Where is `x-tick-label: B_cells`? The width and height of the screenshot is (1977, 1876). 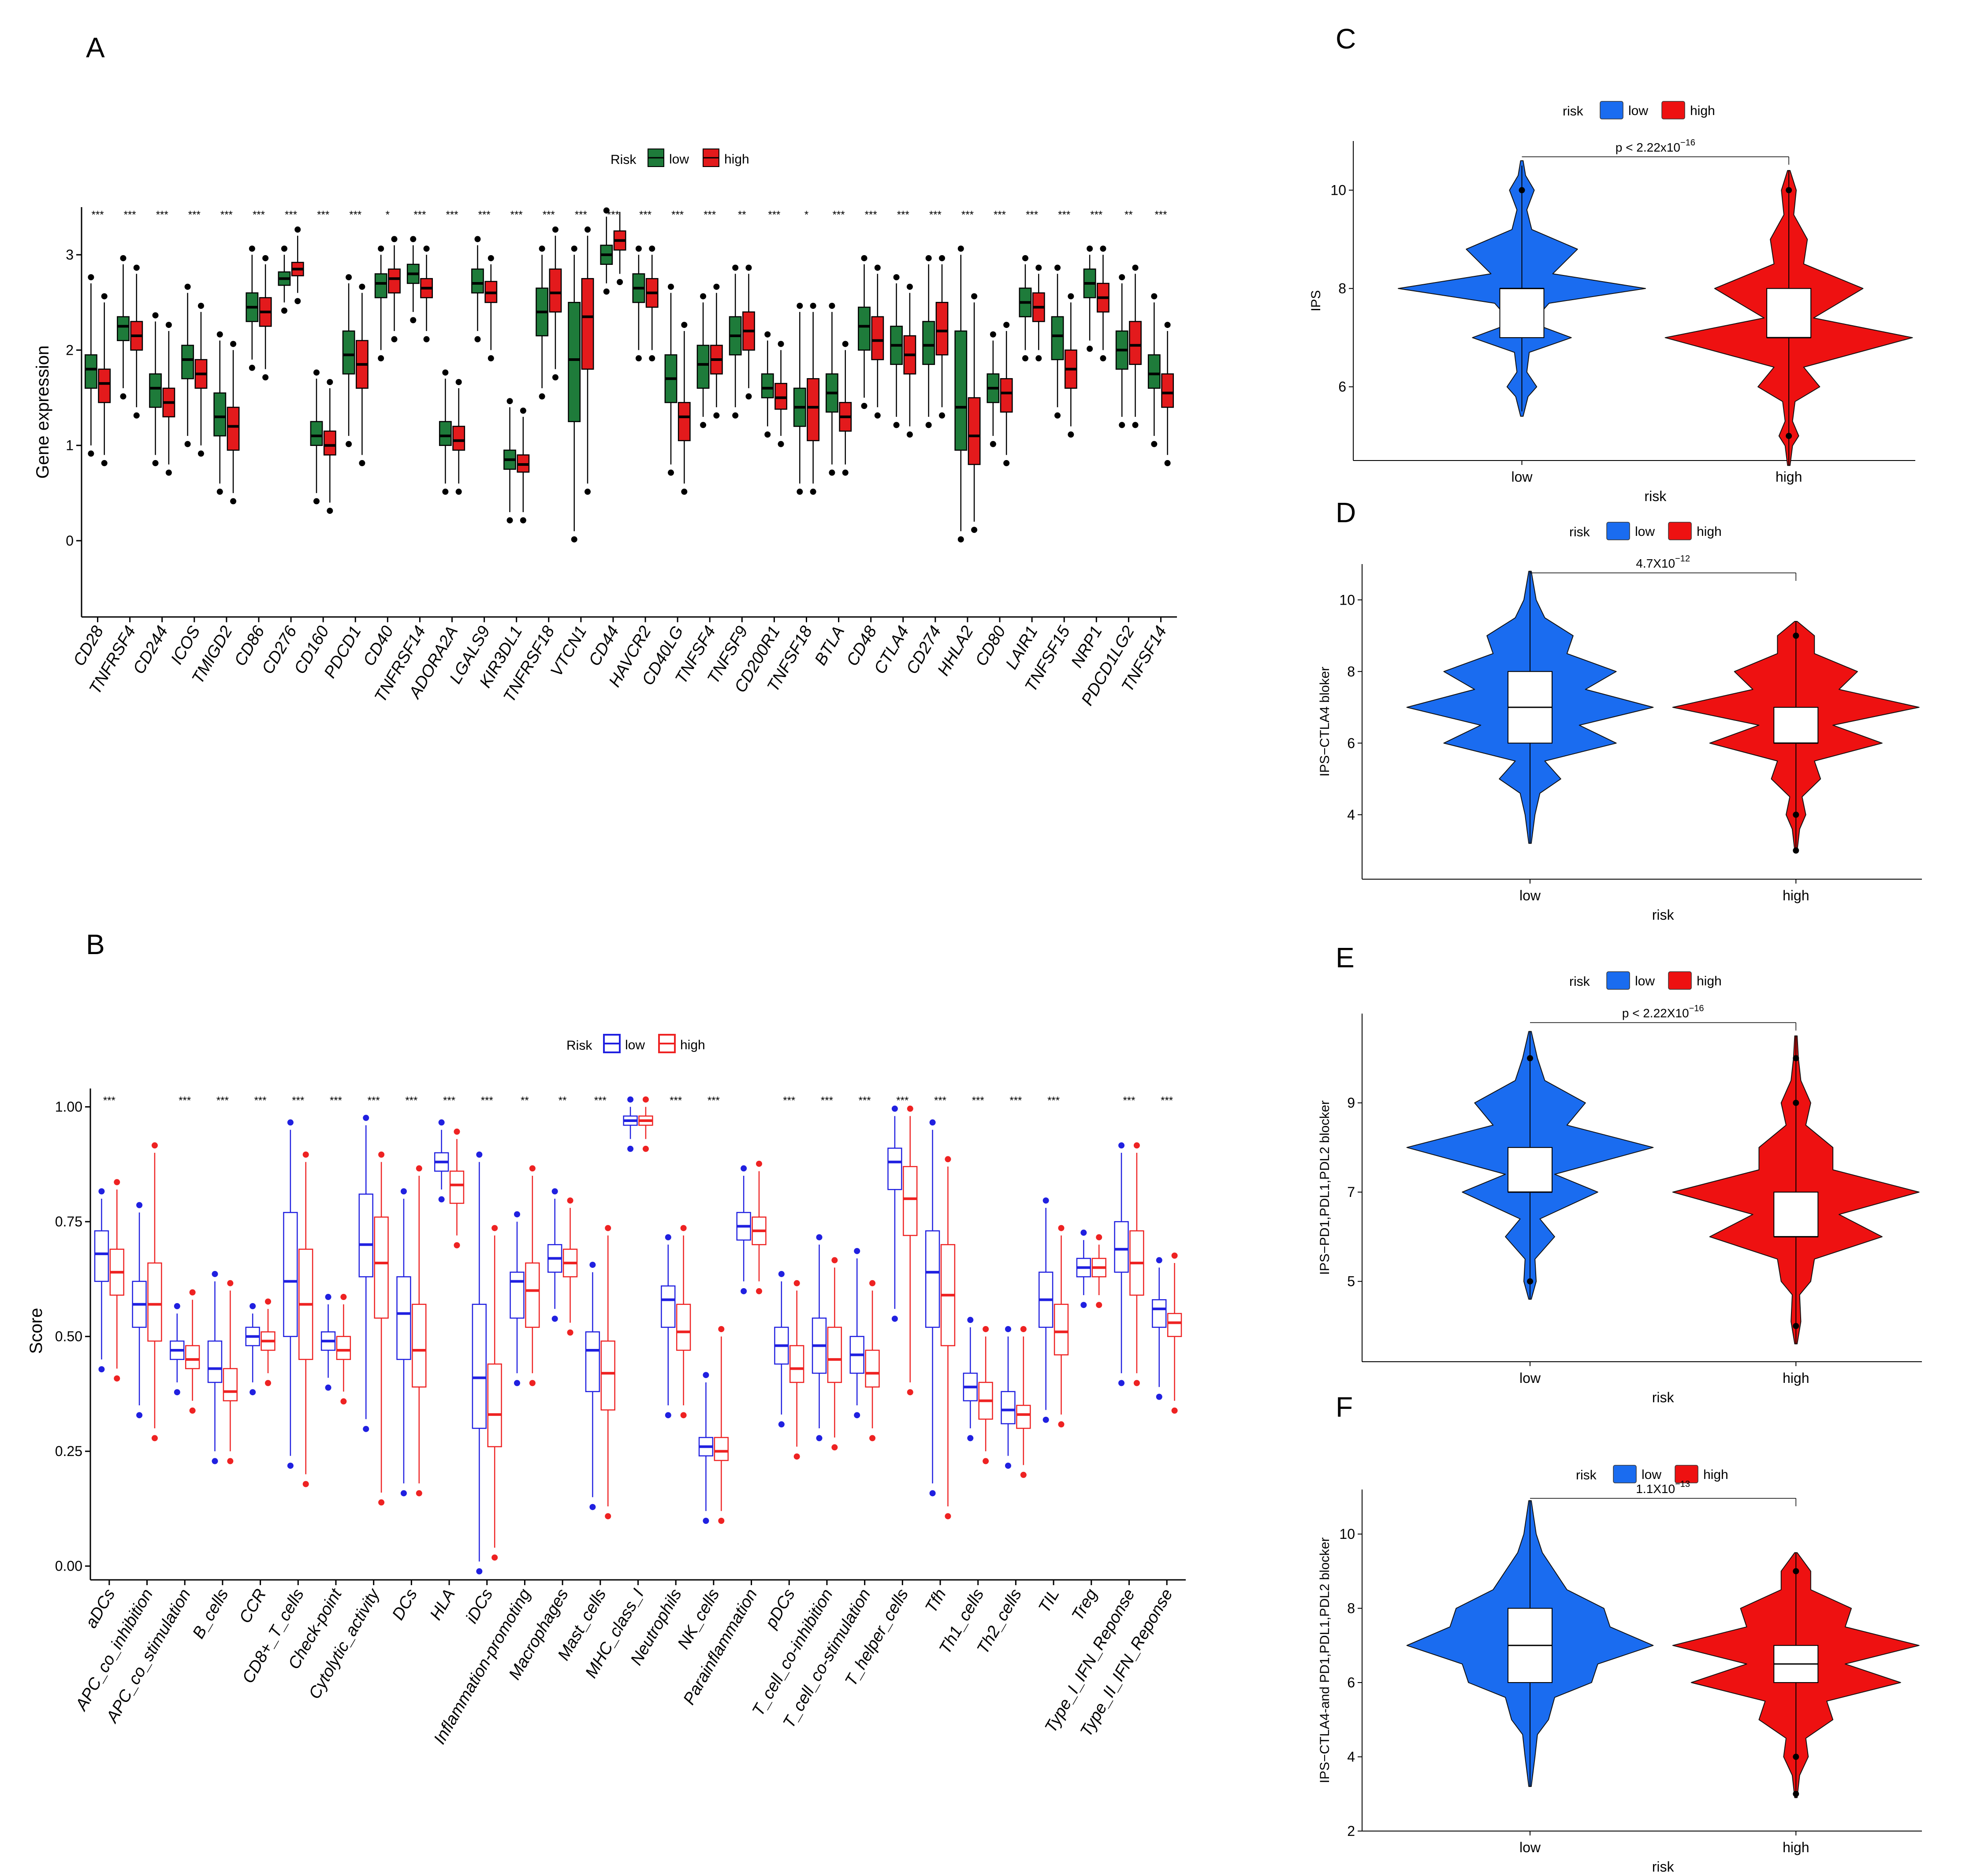 x-tick-label: B_cells is located at coordinates (210, 1614).